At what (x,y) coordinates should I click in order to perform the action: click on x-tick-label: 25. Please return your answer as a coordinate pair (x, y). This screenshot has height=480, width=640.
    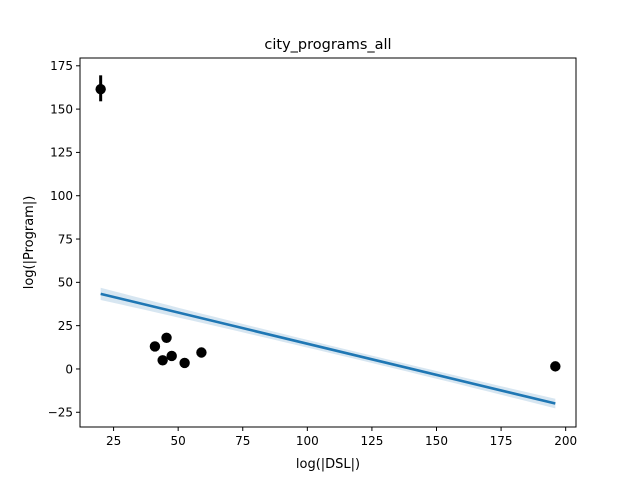
    Looking at the image, I should click on (113, 441).